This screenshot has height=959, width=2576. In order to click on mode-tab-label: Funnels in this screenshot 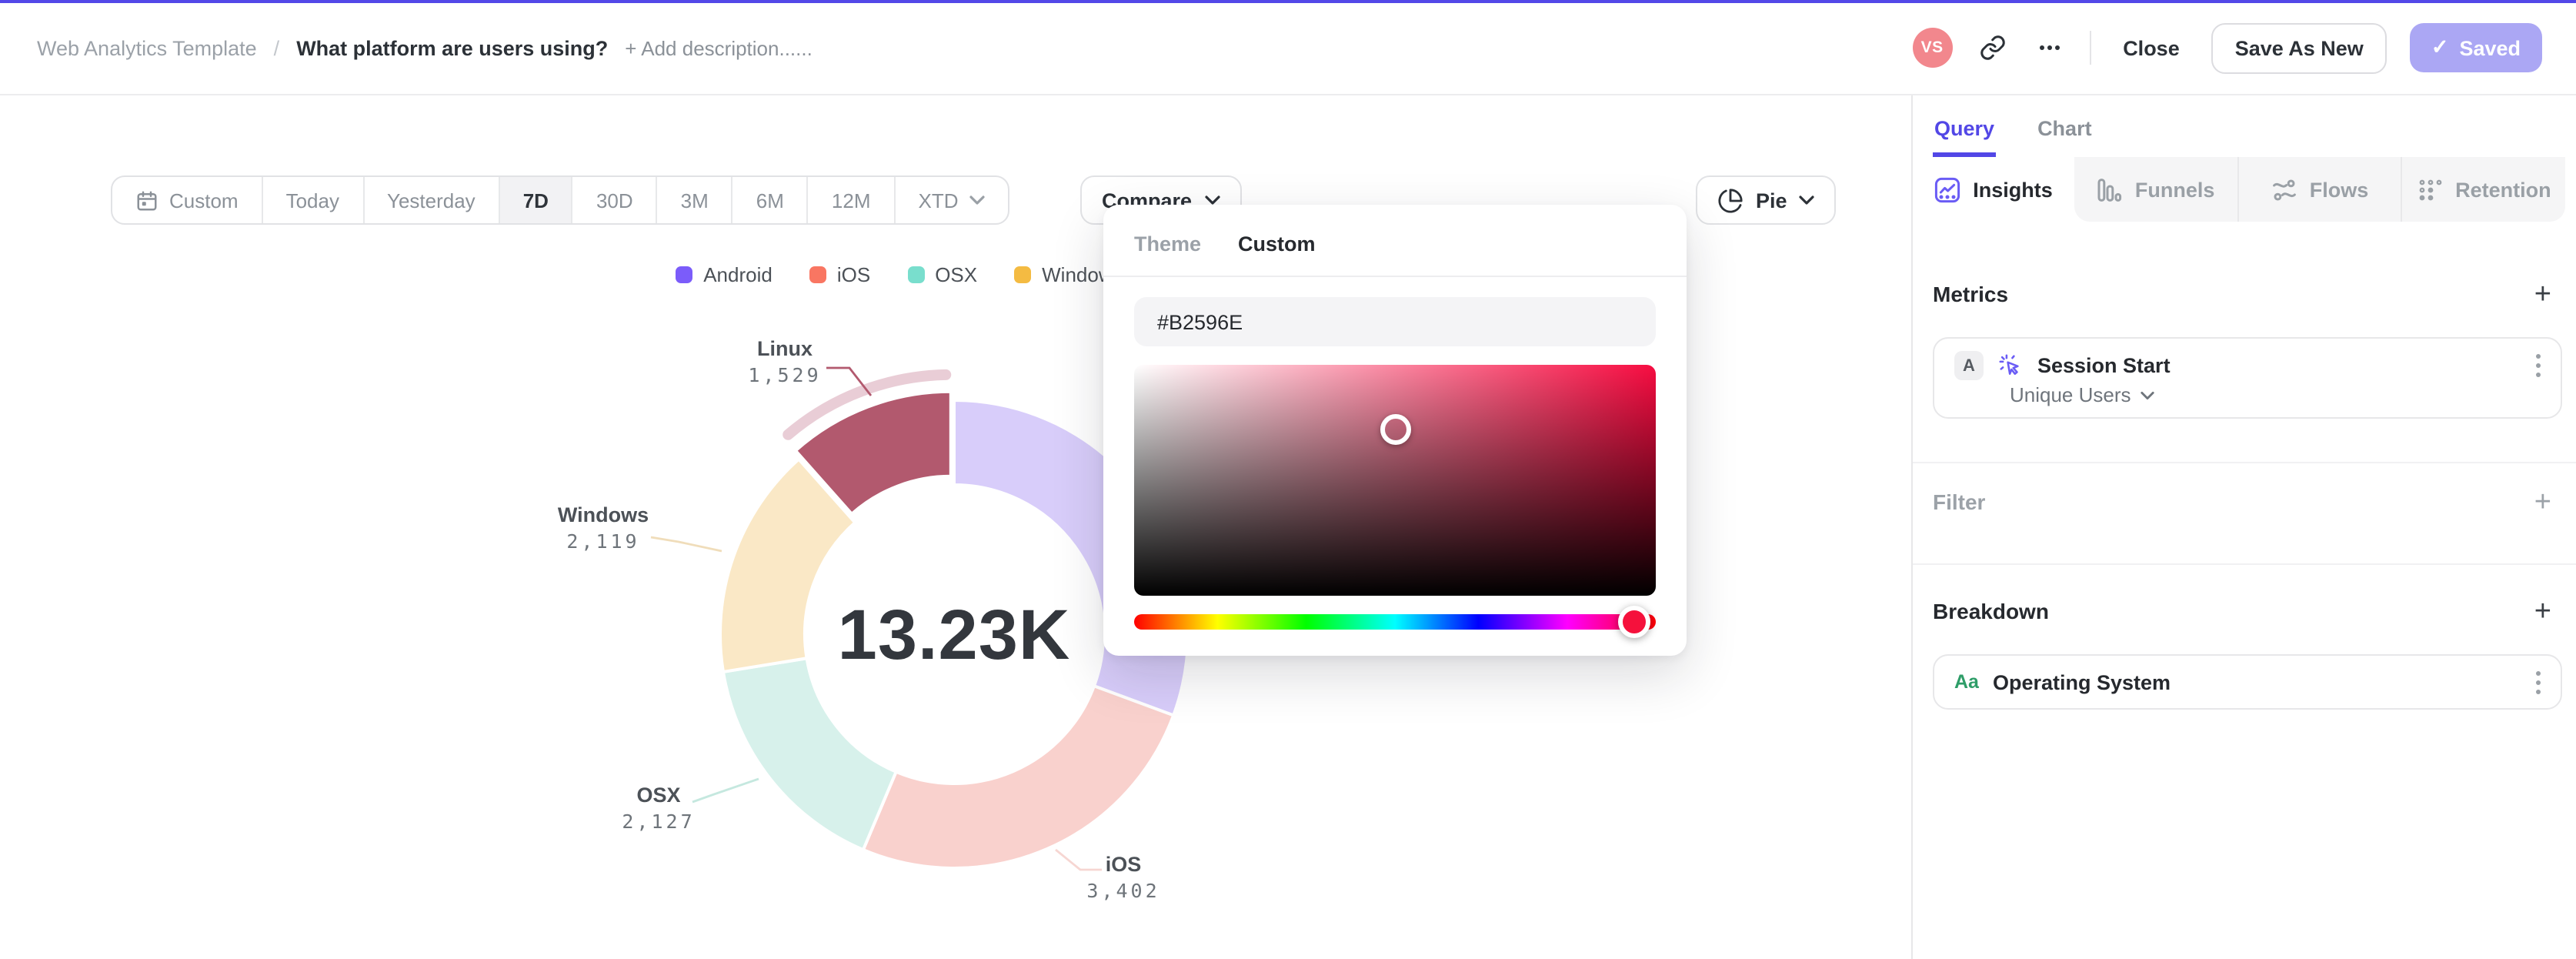, I will do `click(2174, 189)`.